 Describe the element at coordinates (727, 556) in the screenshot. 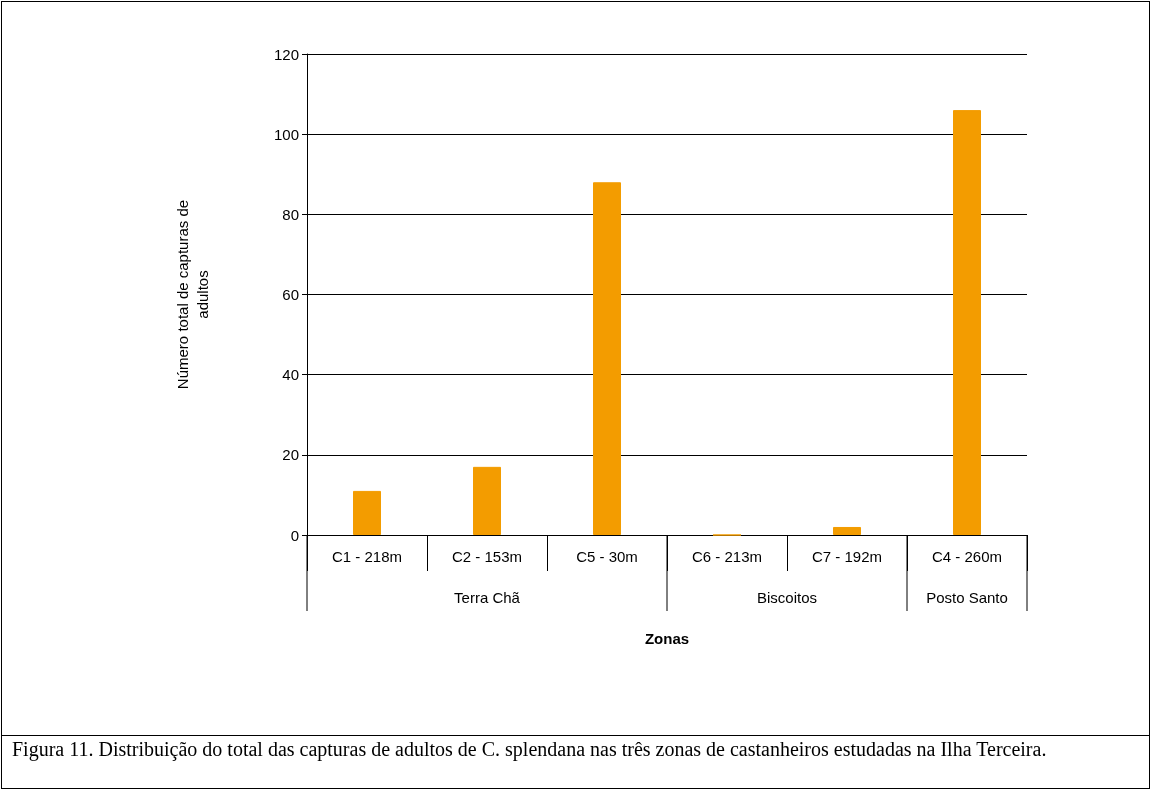

I see `x-tick-label: C6 - 213m` at that location.